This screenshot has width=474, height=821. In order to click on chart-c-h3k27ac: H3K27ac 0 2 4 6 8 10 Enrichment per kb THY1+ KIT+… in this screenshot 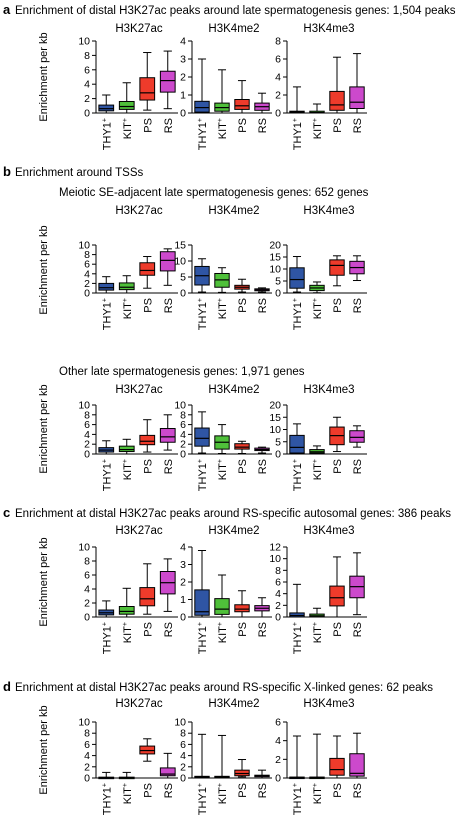, I will do `click(108, 589)`.